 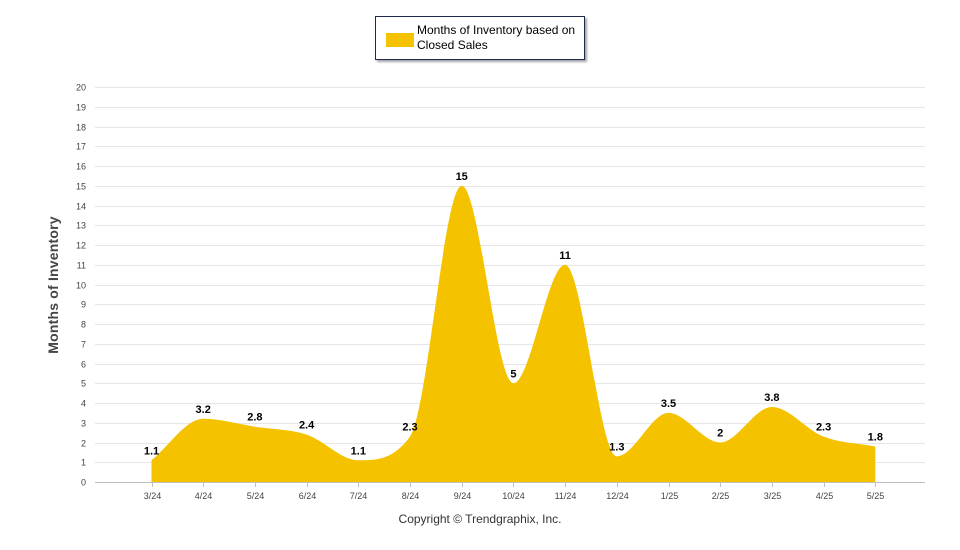 I want to click on y-tick-label: 3, so click(x=83, y=424).